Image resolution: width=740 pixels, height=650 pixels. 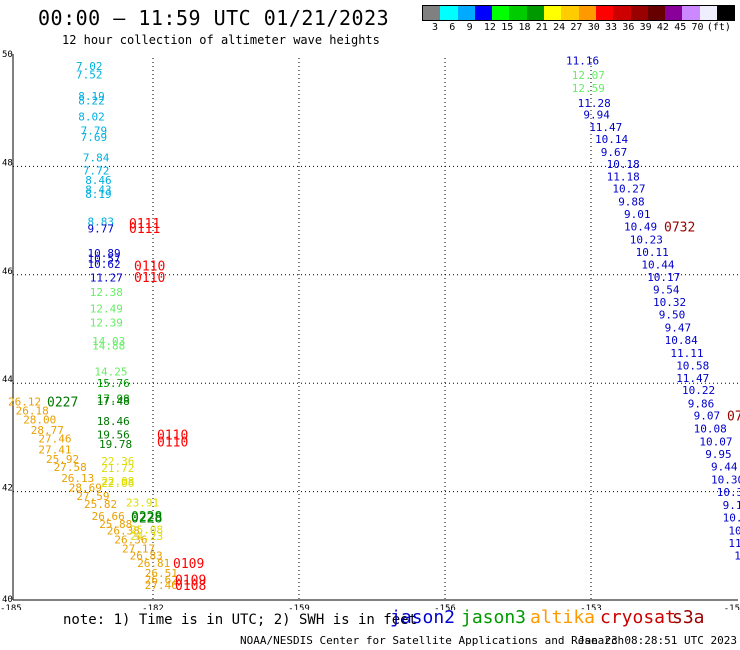 I want to click on swh-value: 28.77, so click(x=47, y=430).